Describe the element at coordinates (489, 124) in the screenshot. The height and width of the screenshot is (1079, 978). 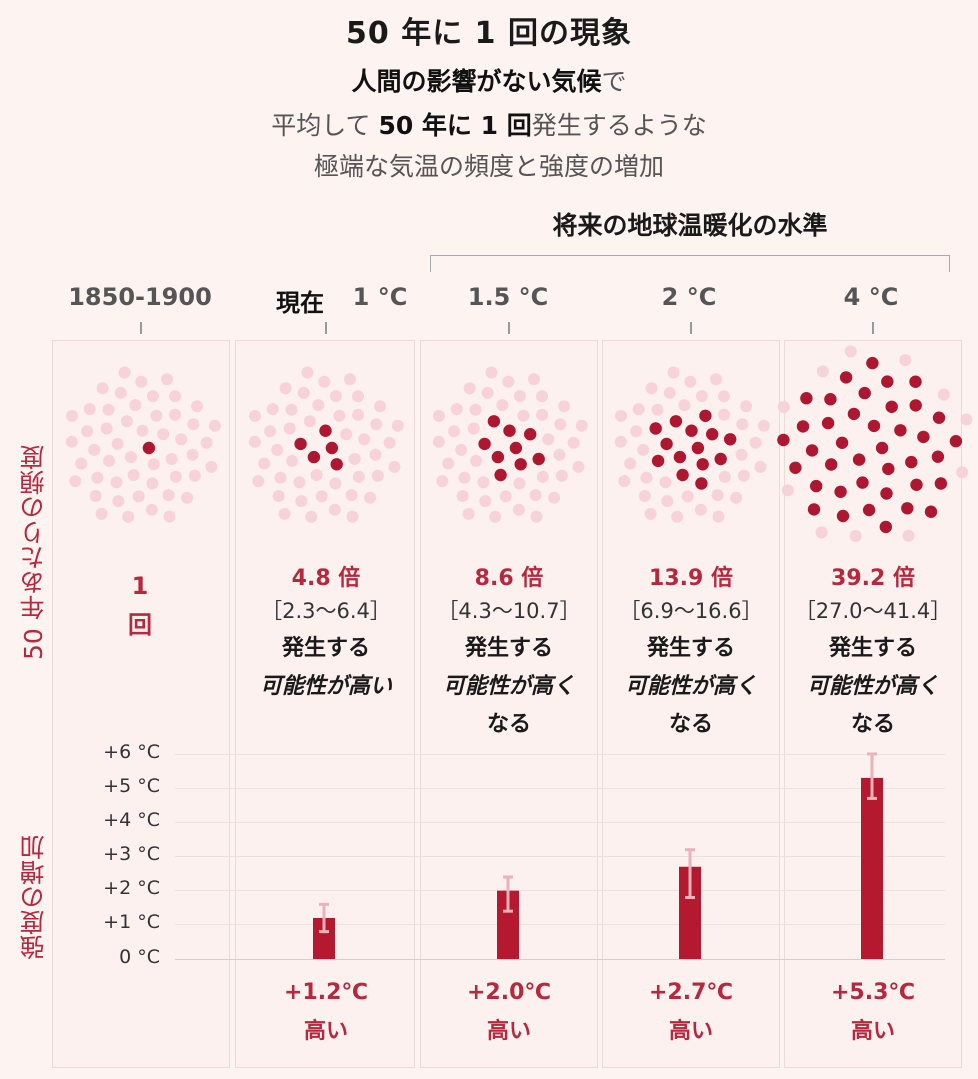
I see `subtitle-line-2: 平均して 50 年に 1 回発生するような` at that location.